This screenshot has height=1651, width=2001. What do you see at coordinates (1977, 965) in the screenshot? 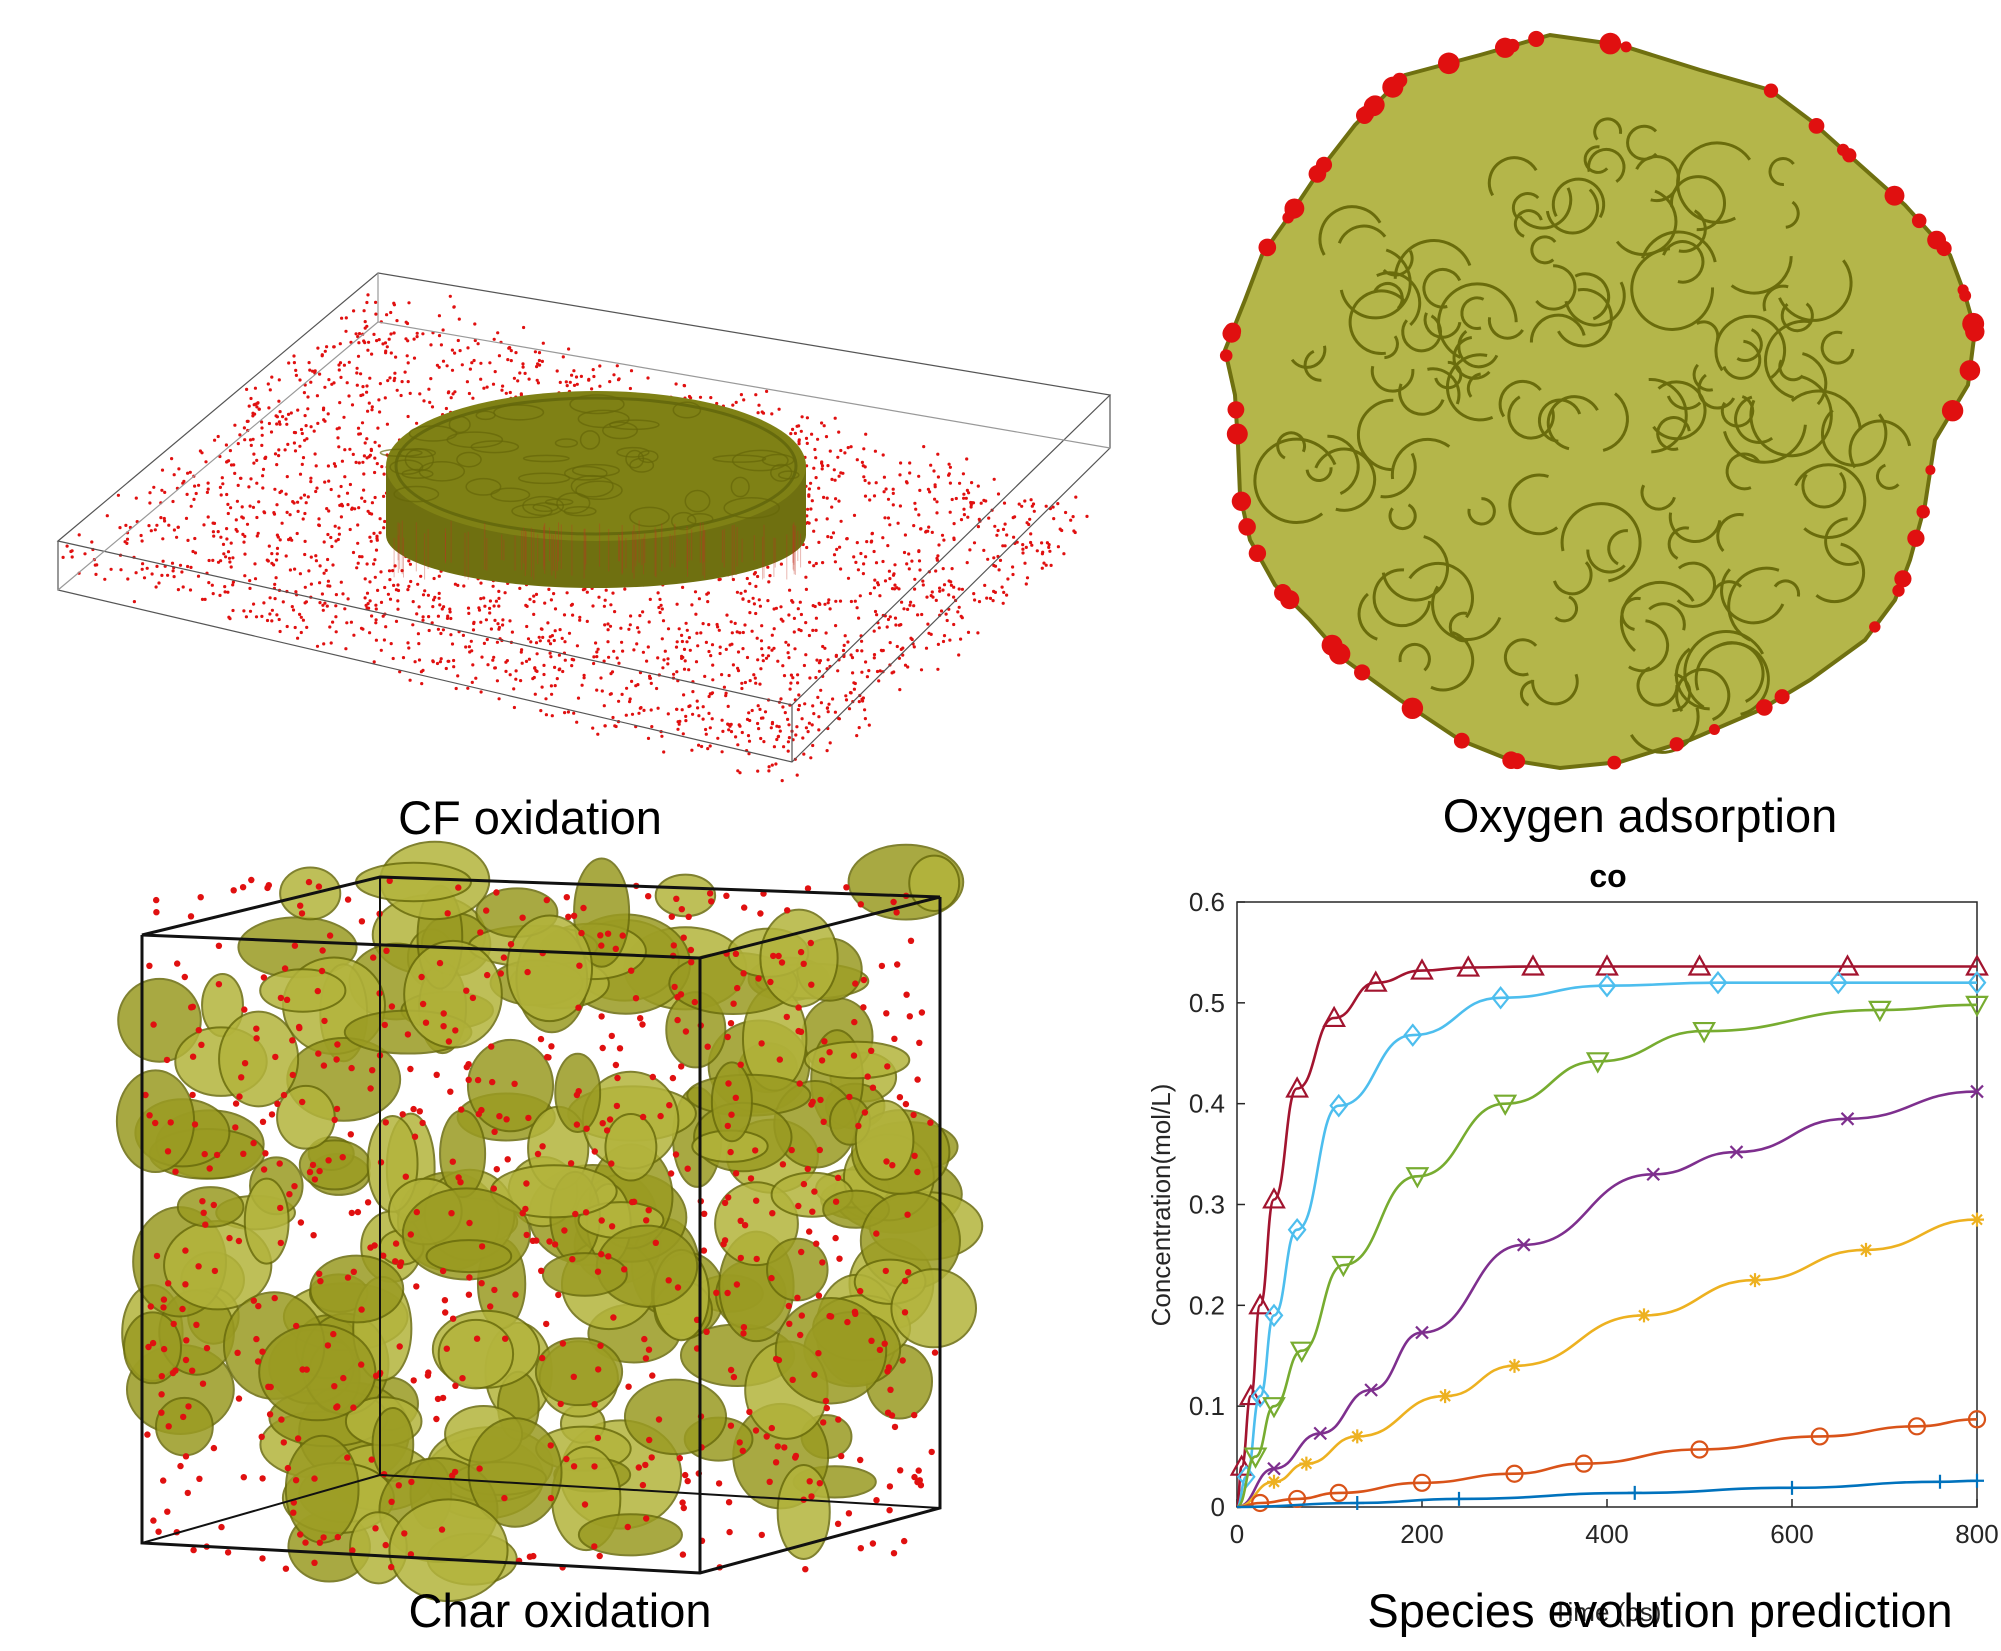
I see `marker-triangle-up` at bounding box center [1977, 965].